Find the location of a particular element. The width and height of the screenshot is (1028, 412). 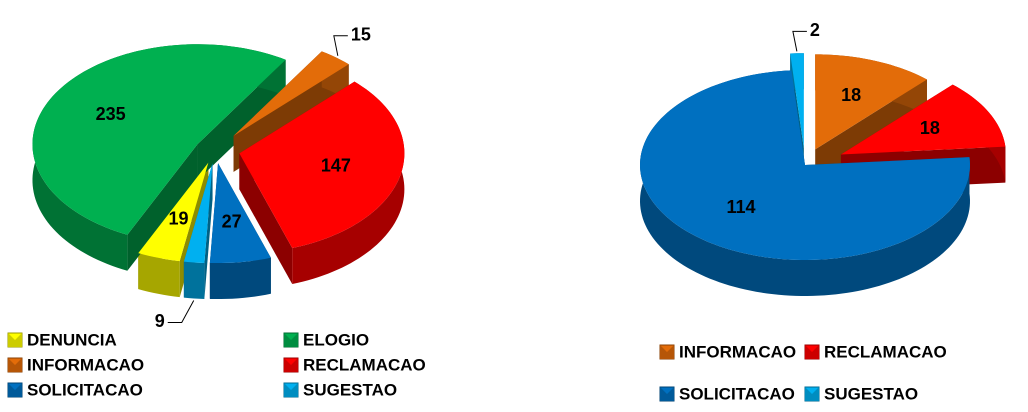

data-label: 15 is located at coordinates (361, 35).